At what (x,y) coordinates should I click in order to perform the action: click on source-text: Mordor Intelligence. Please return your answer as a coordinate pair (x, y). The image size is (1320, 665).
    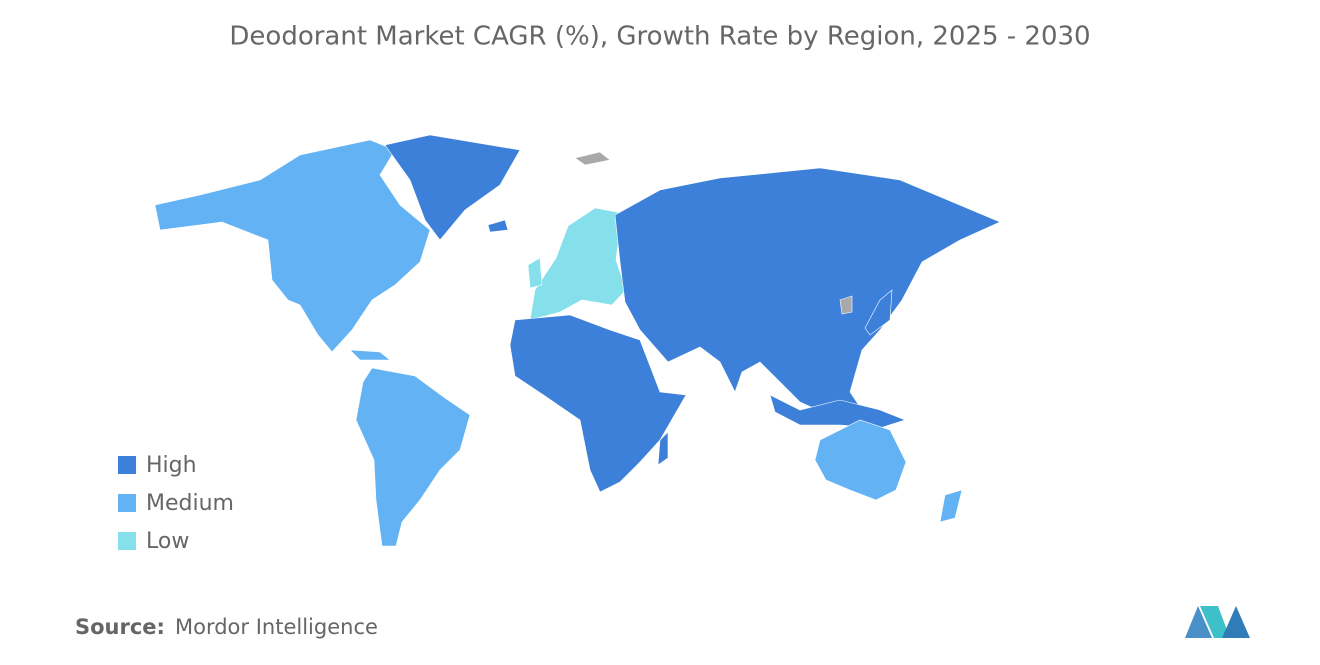
    Looking at the image, I should click on (276, 627).